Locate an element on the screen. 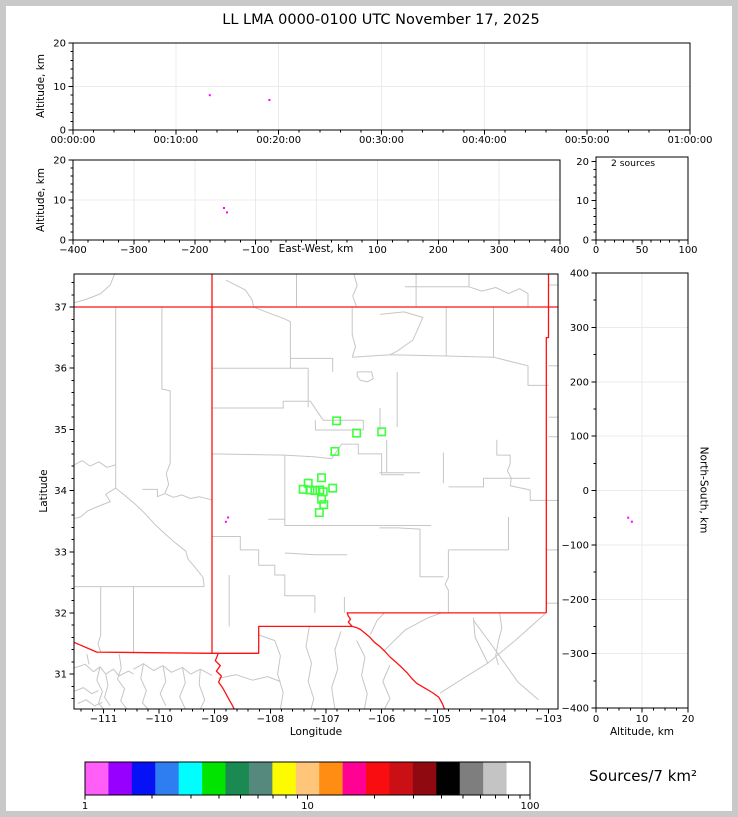  tick-label: 31 is located at coordinates (60, 675).